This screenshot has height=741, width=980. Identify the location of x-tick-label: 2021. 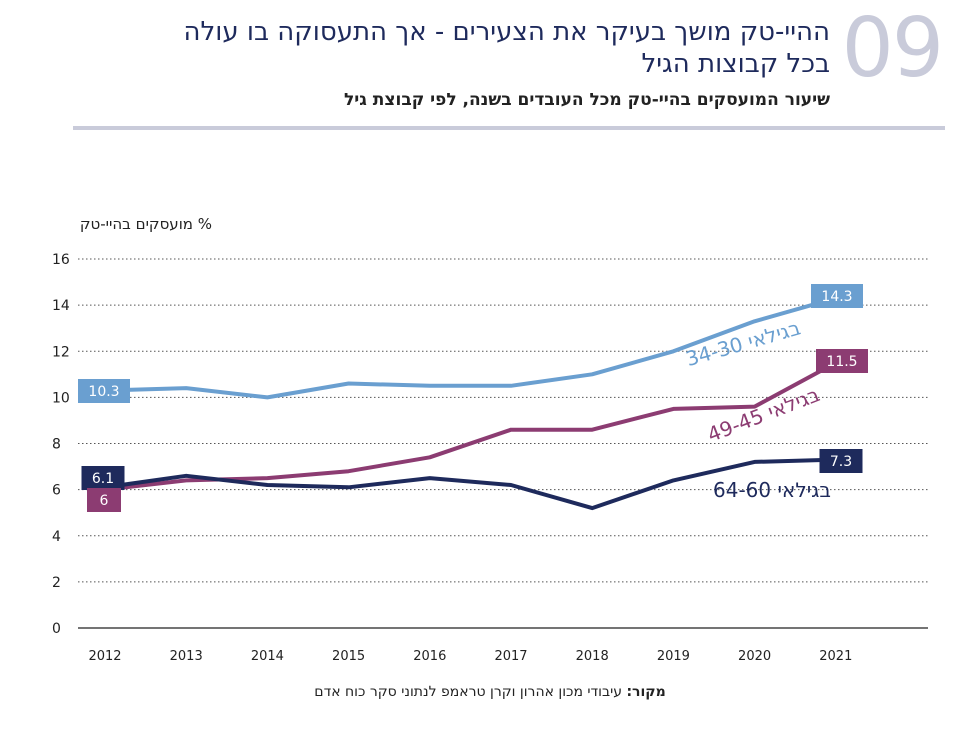
(835, 656).